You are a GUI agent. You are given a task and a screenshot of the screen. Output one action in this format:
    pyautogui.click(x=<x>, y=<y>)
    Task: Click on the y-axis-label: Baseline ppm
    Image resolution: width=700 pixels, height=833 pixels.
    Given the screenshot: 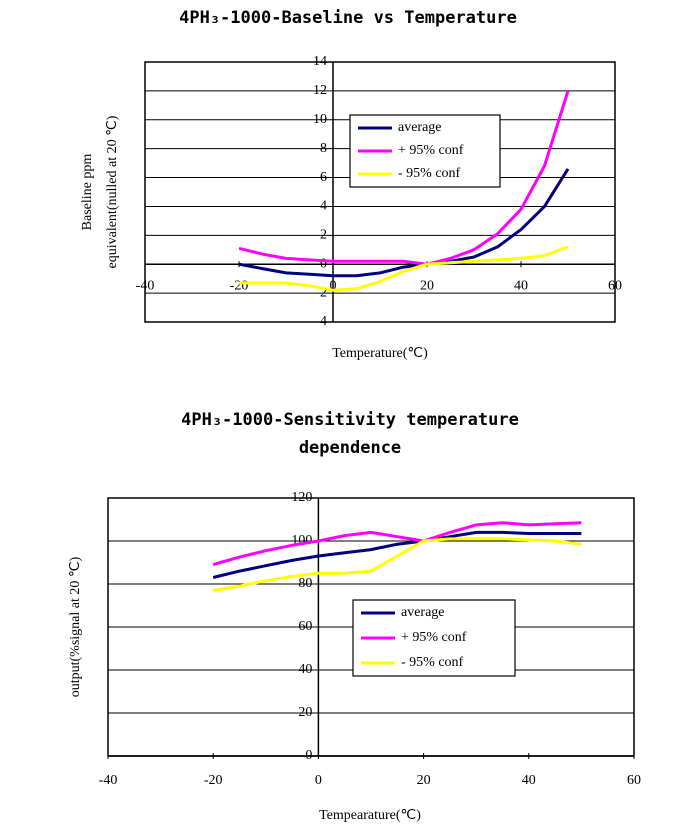 What is the action you would take?
    pyautogui.click(x=87, y=192)
    